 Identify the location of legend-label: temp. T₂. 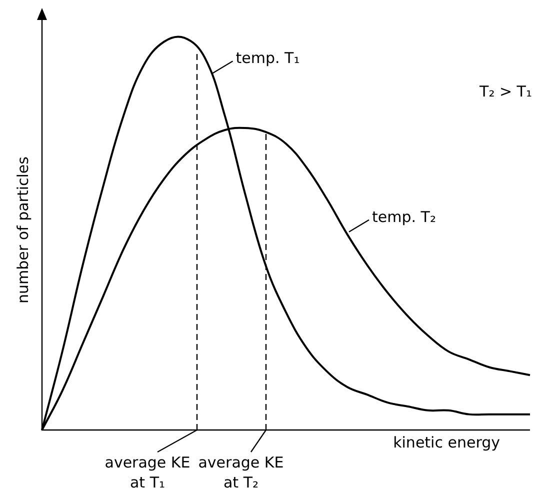
(404, 217).